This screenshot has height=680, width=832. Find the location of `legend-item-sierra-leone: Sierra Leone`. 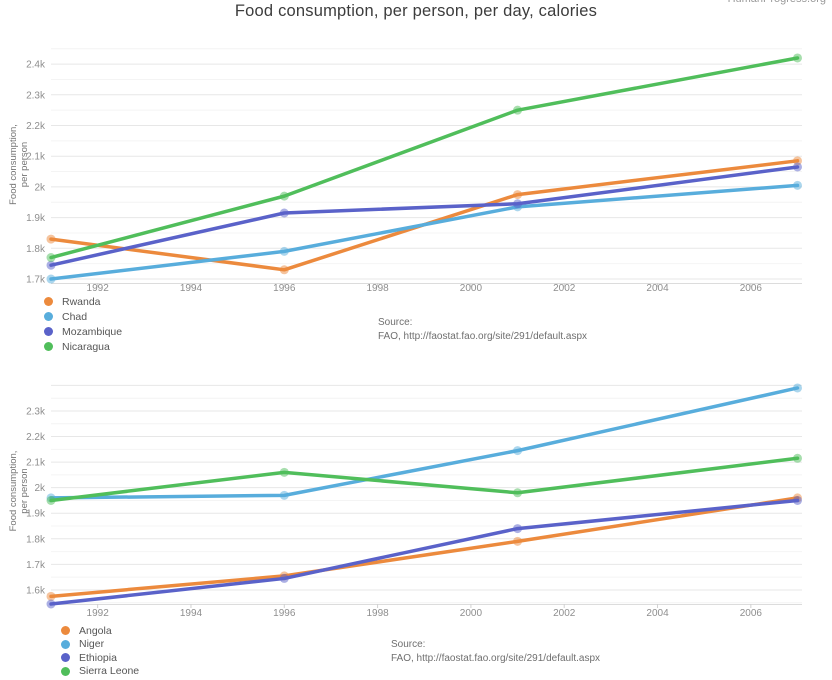

legend-item-sierra-leone: Sierra Leone is located at coordinates (100, 672).